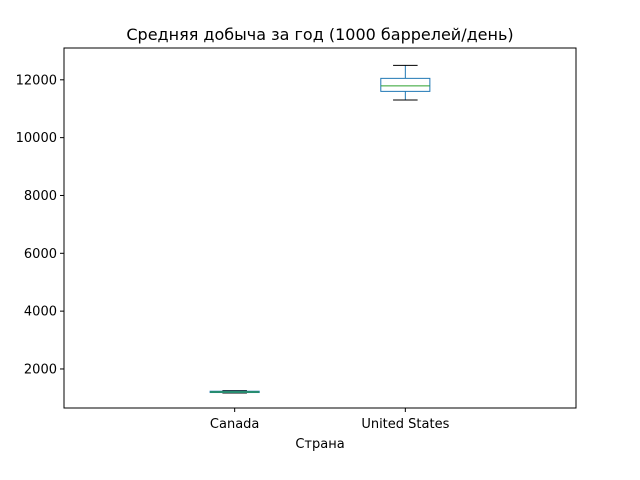 This screenshot has width=640, height=480. What do you see at coordinates (40, 196) in the screenshot?
I see `y-tick-label: 8000` at bounding box center [40, 196].